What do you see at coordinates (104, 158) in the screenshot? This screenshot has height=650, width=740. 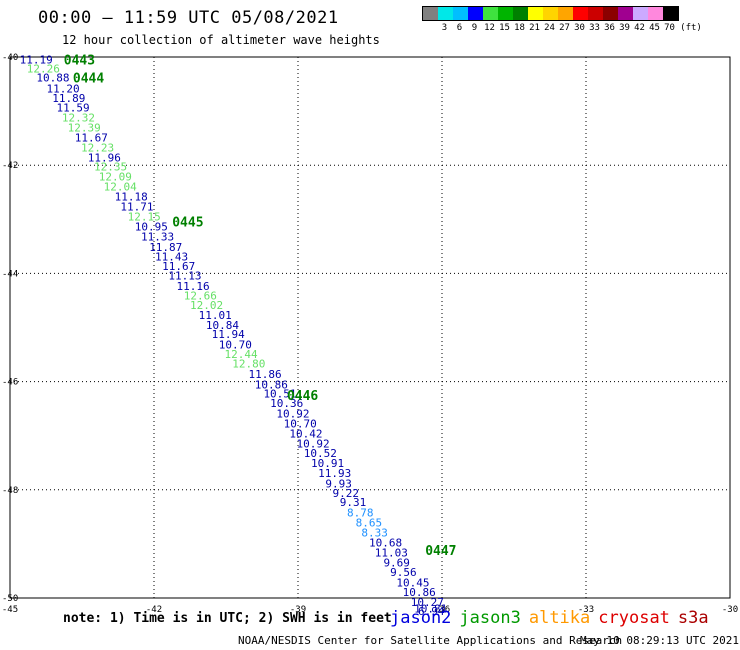 I see `wave-height-label: 11.96` at bounding box center [104, 158].